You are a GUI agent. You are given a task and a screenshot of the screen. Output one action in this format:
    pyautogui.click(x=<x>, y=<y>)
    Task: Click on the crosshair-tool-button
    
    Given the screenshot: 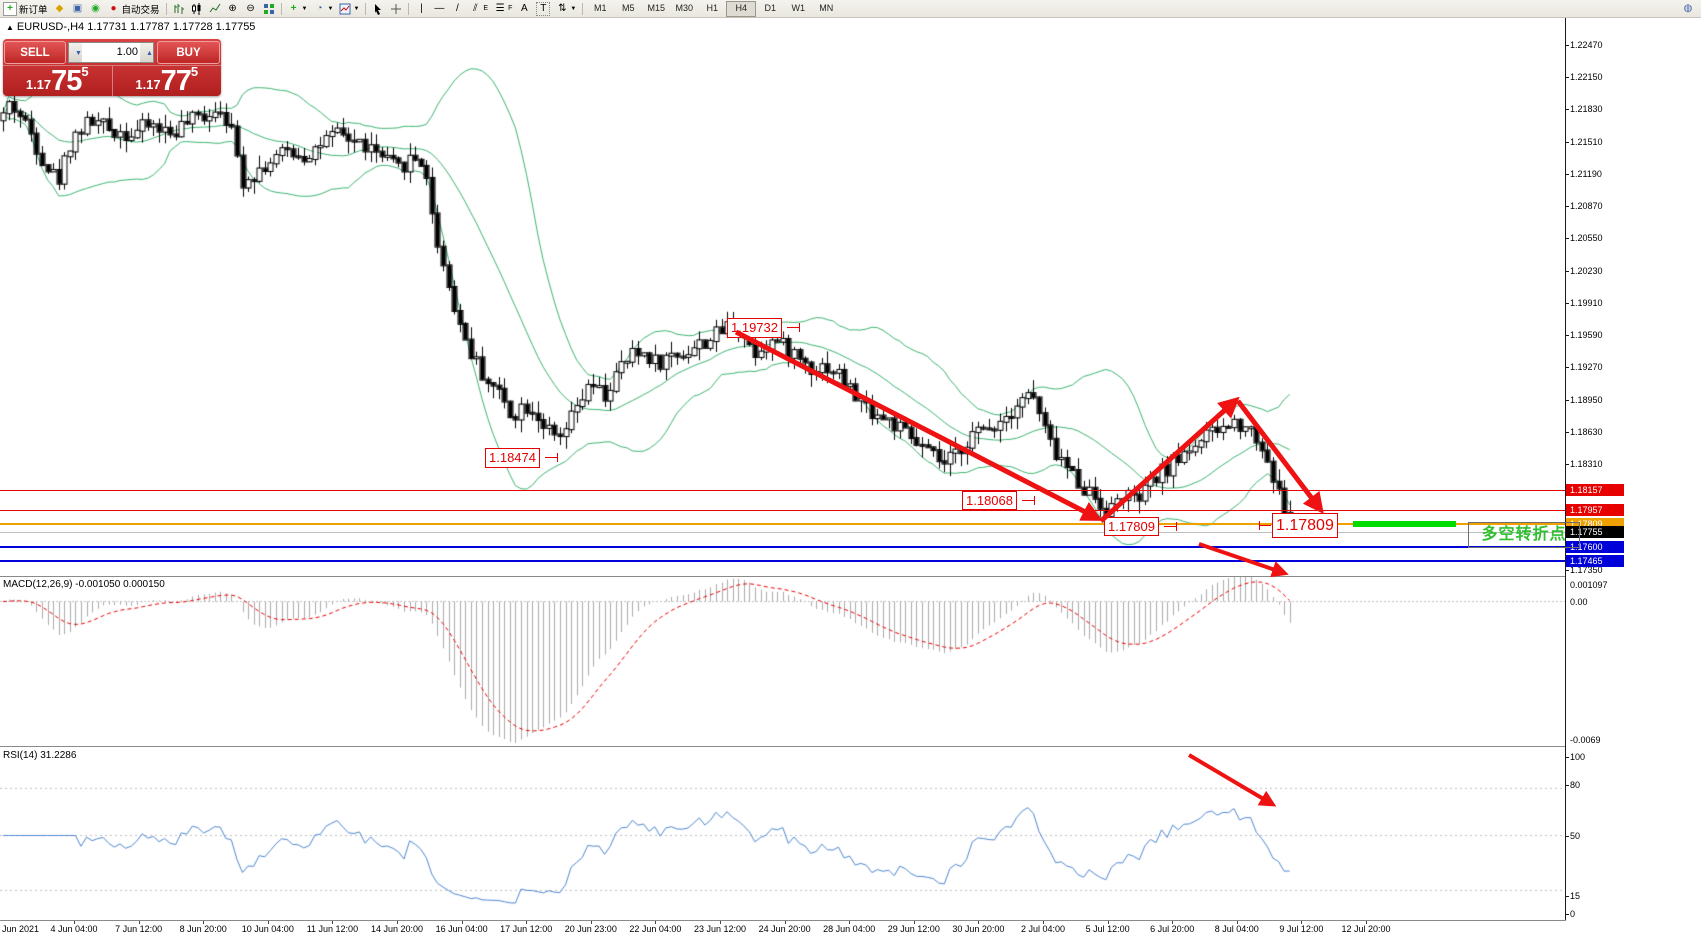 What is the action you would take?
    pyautogui.click(x=396, y=8)
    